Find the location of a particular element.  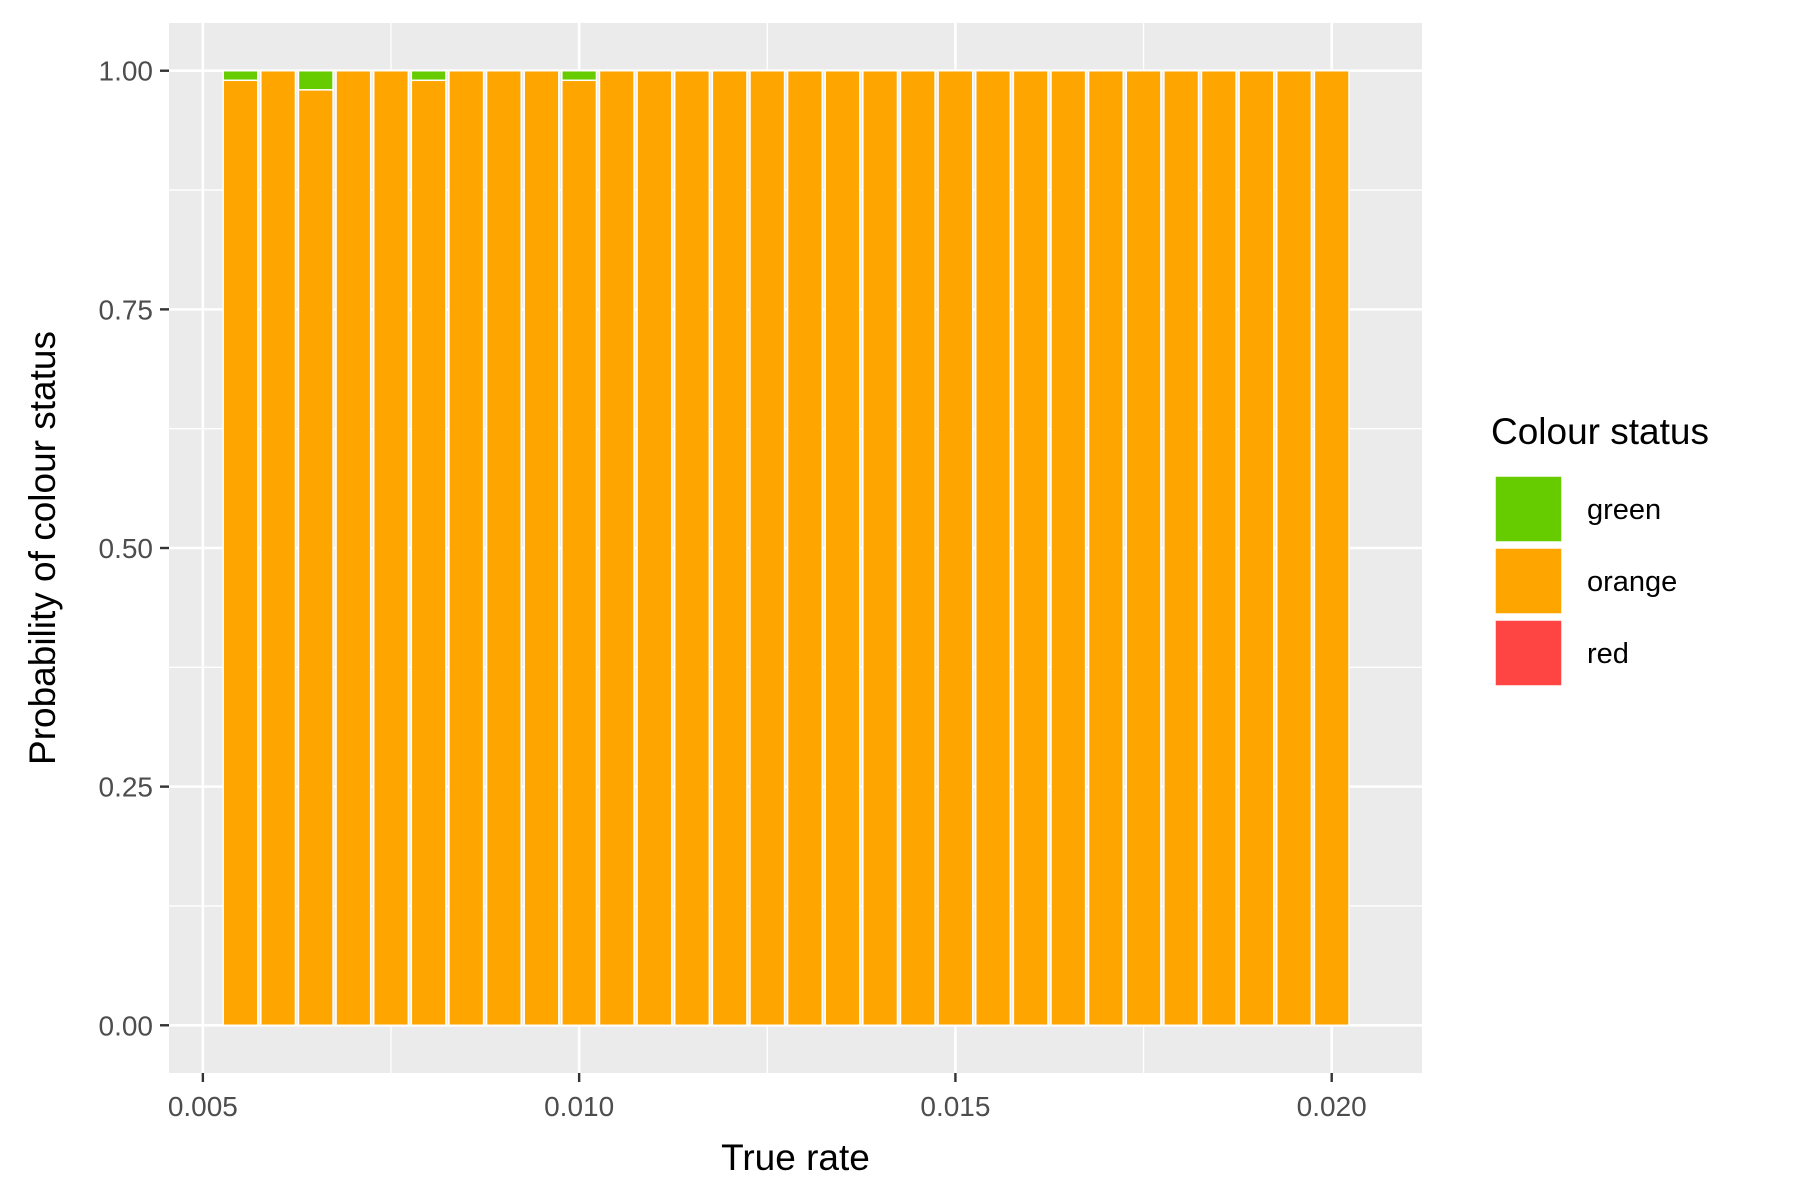

legend: Colour status green orange red is located at coordinates (1600, 549).